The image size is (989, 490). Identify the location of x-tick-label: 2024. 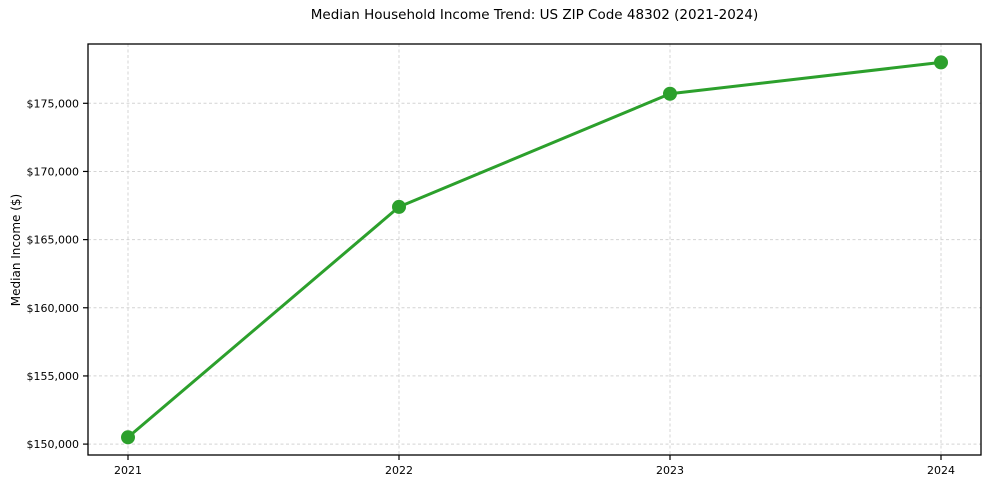
(941, 470).